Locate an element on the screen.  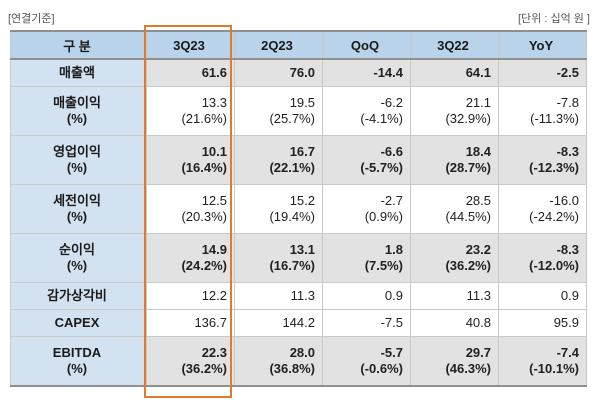
cell-qoq: -6.2 (-4.1%) is located at coordinates (366, 111).